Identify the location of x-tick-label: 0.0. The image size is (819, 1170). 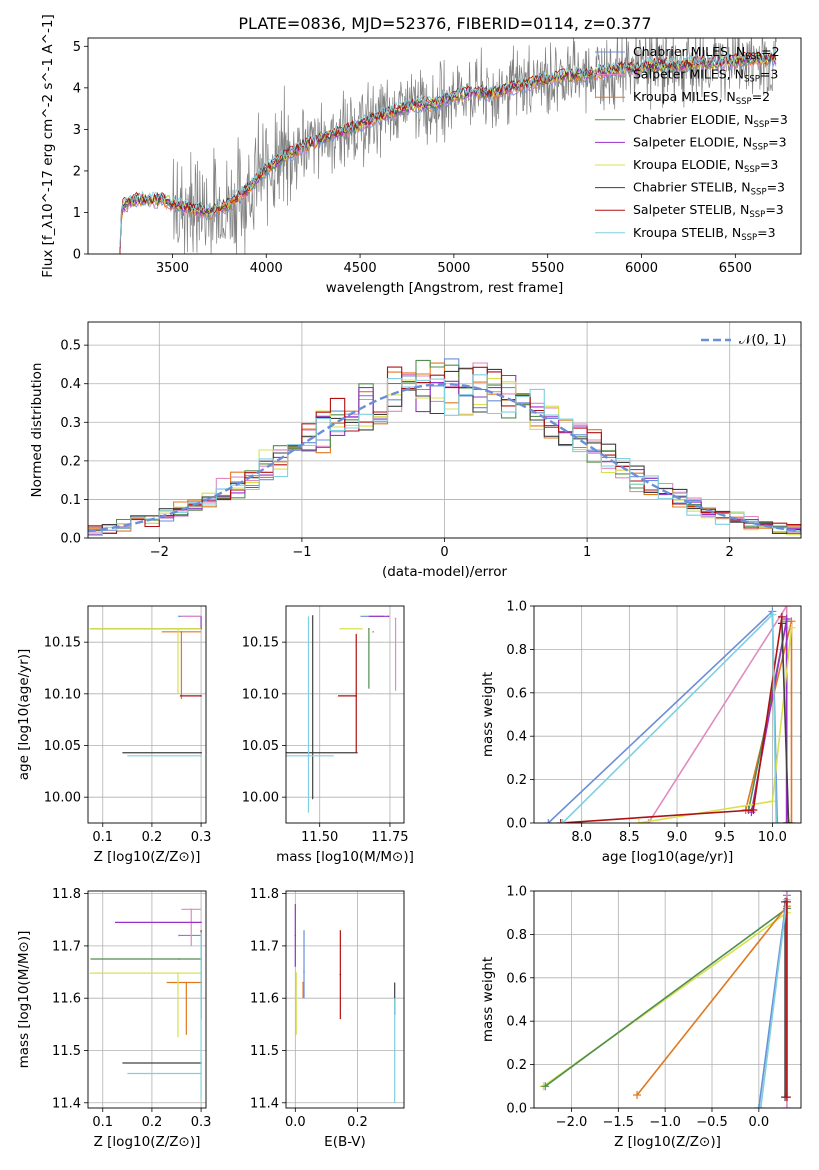
(758, 1122).